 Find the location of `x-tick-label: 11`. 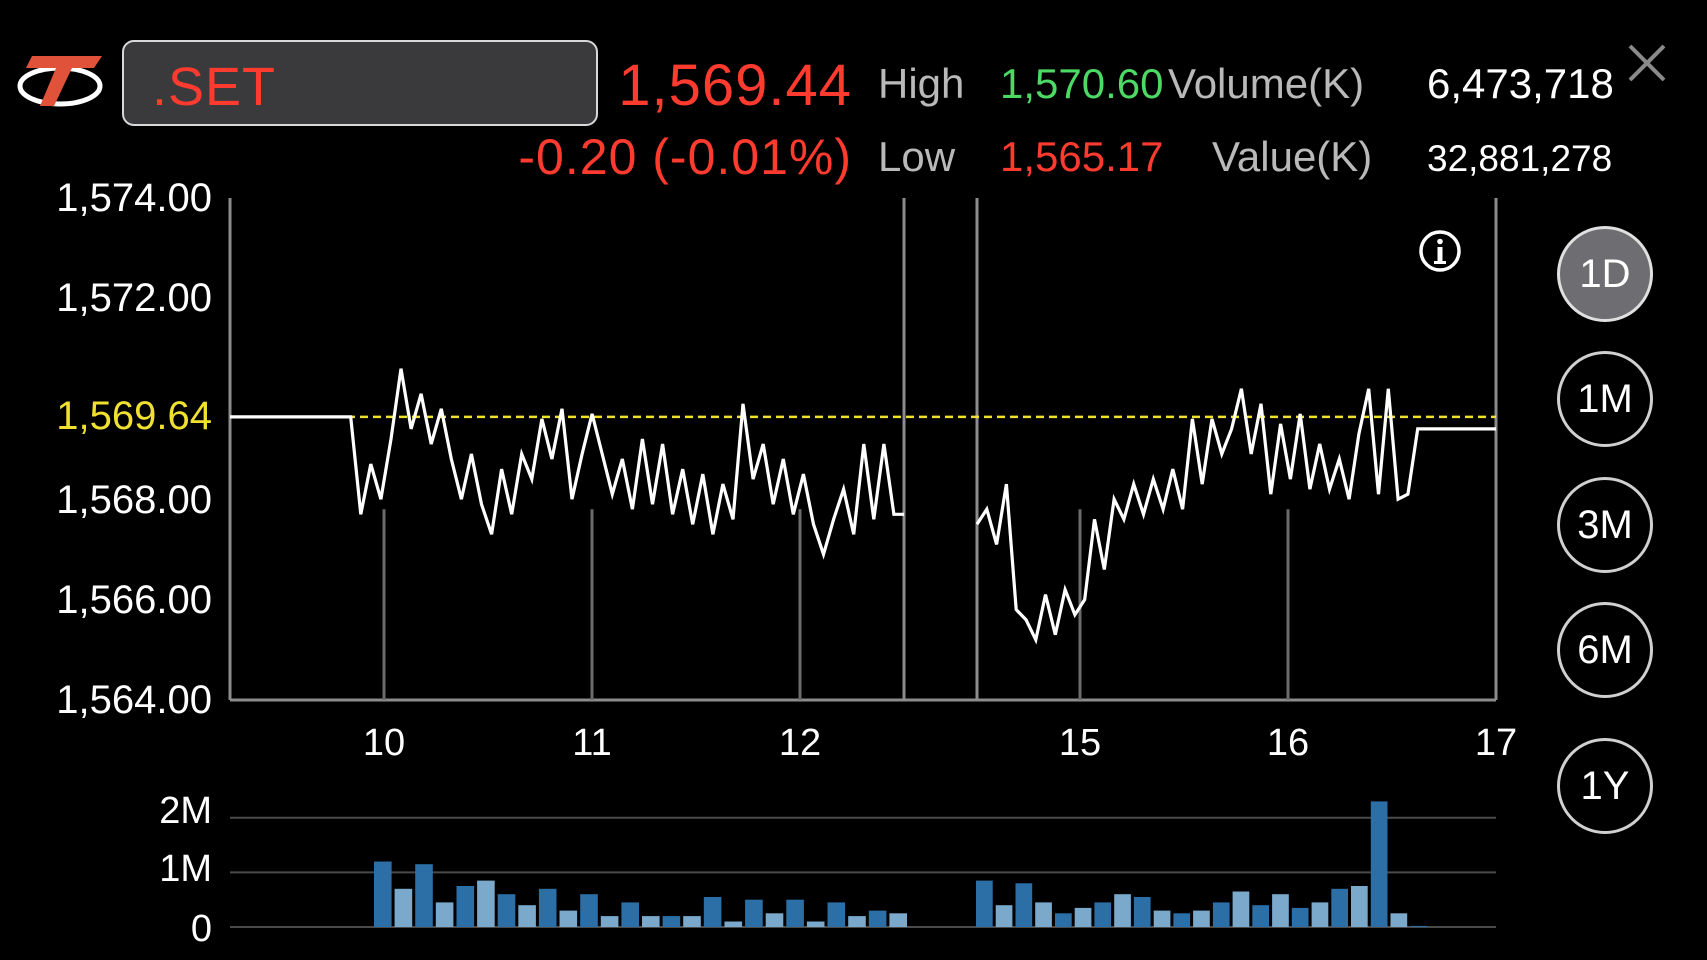

x-tick-label: 11 is located at coordinates (592, 743).